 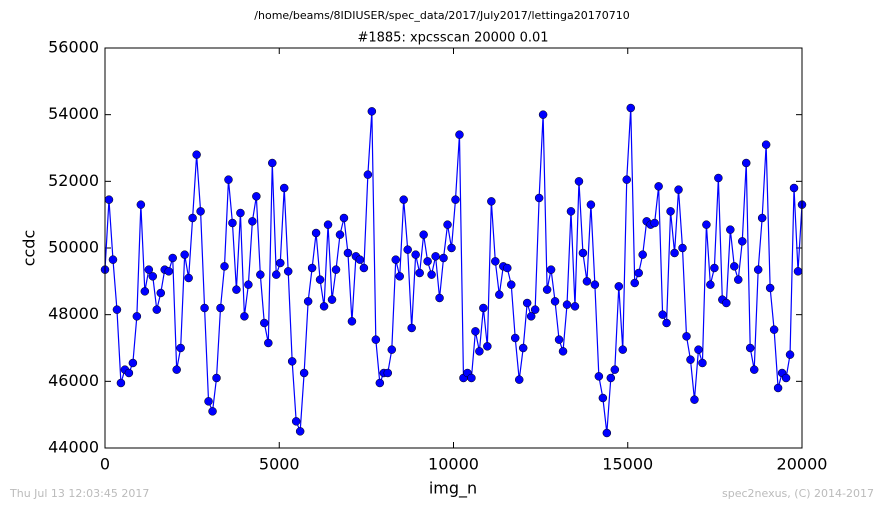 What do you see at coordinates (627, 464) in the screenshot?
I see `x-tick-label: 15000` at bounding box center [627, 464].